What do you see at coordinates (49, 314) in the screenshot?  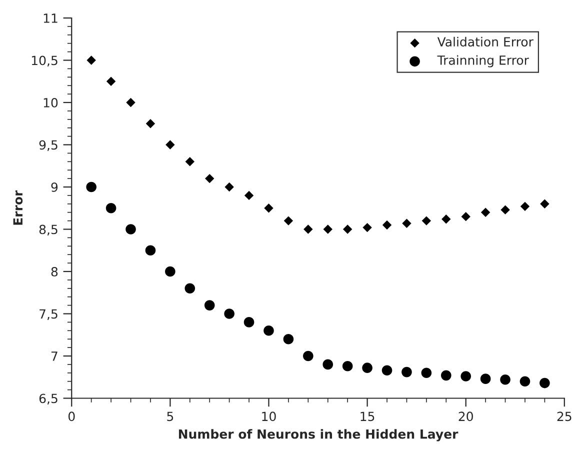 I see `y-tick-label: 7,5` at bounding box center [49, 314].